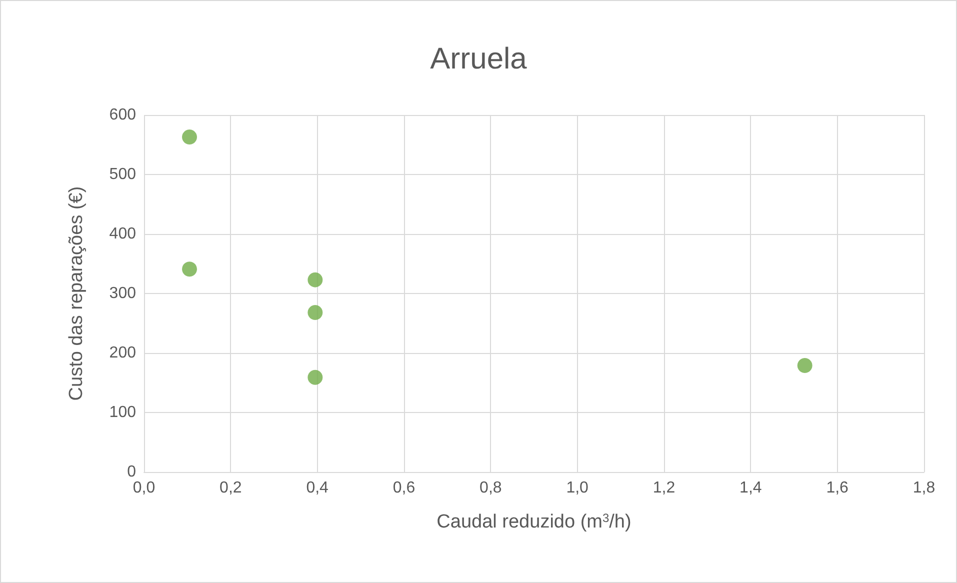 The width and height of the screenshot is (957, 583). I want to click on x-tick-label: 0,2, so click(231, 488).